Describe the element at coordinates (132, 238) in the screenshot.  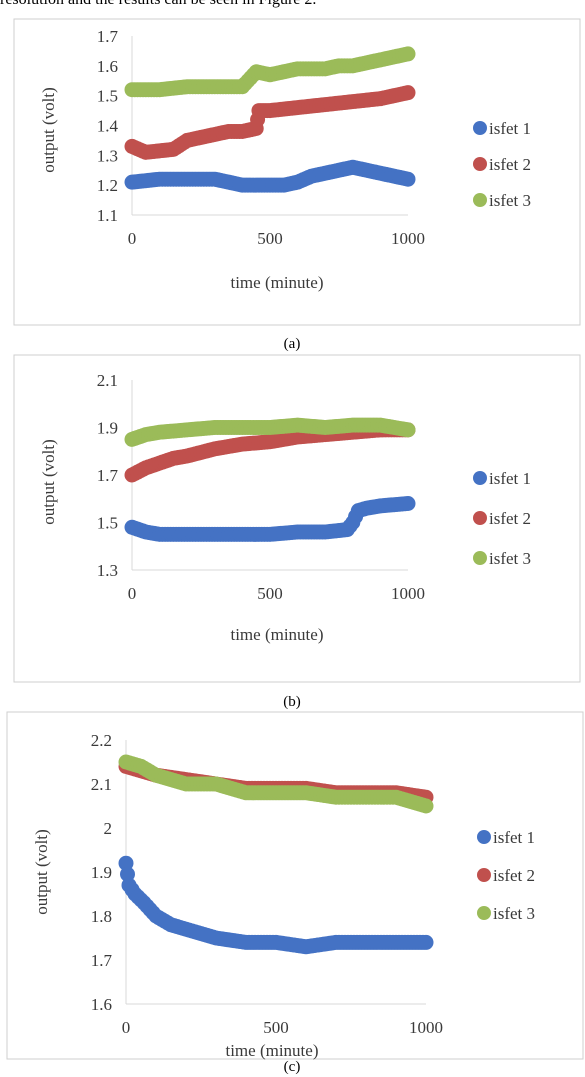
I see `x-tick-label: 0` at that location.